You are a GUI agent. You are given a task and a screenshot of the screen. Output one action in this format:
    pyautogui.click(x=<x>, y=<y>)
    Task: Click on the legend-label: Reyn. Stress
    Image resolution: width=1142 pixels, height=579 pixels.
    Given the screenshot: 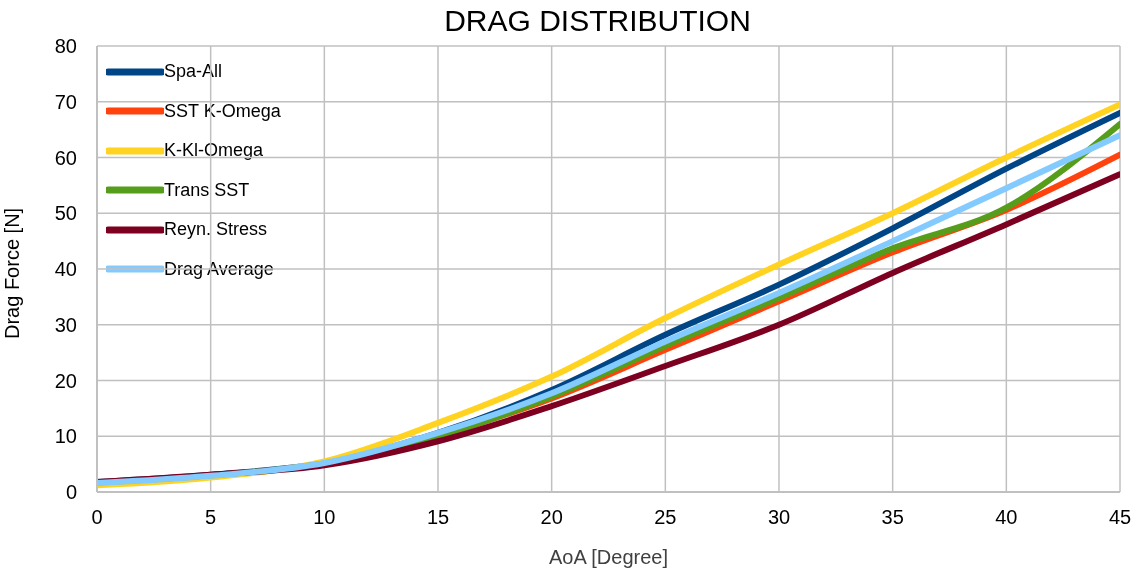 What is the action you would take?
    pyautogui.click(x=216, y=230)
    